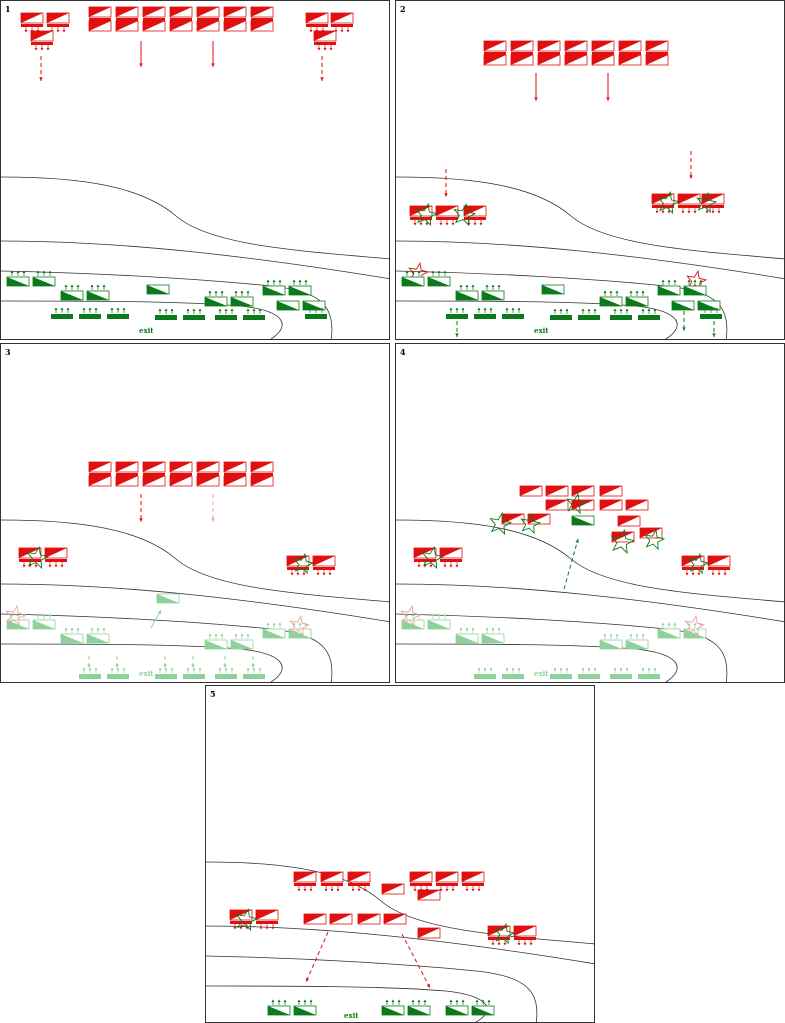  What do you see at coordinates (561, 303) in the screenshot?
I see `green-units` at bounding box center [561, 303].